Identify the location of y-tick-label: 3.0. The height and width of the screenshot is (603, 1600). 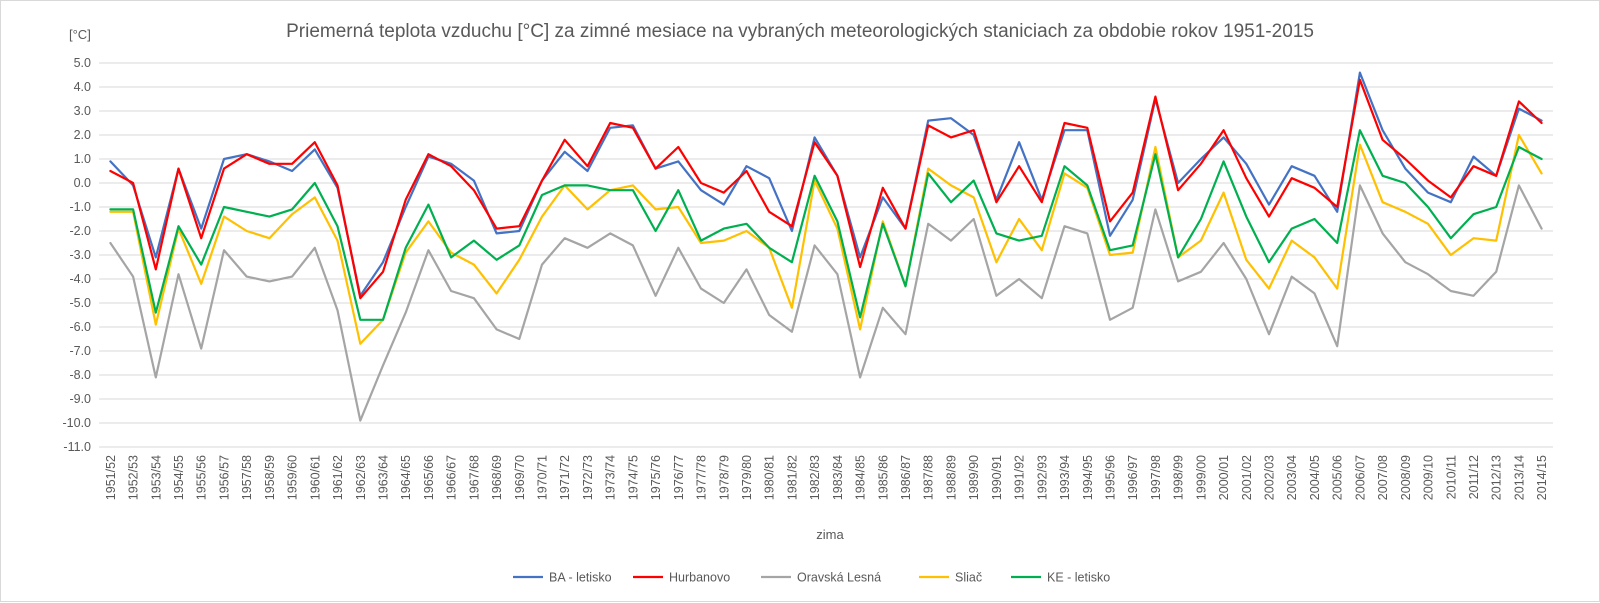
(82, 111).